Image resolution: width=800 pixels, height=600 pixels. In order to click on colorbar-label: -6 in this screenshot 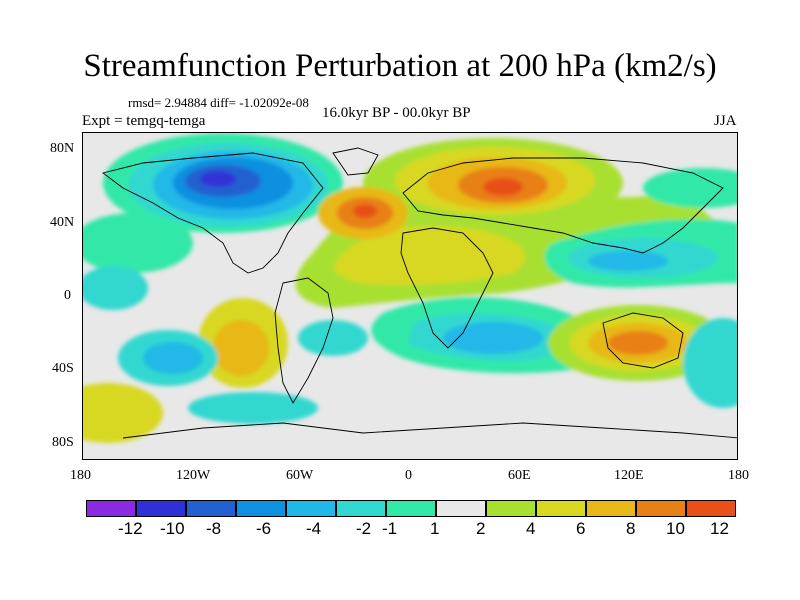, I will do `click(264, 528)`.